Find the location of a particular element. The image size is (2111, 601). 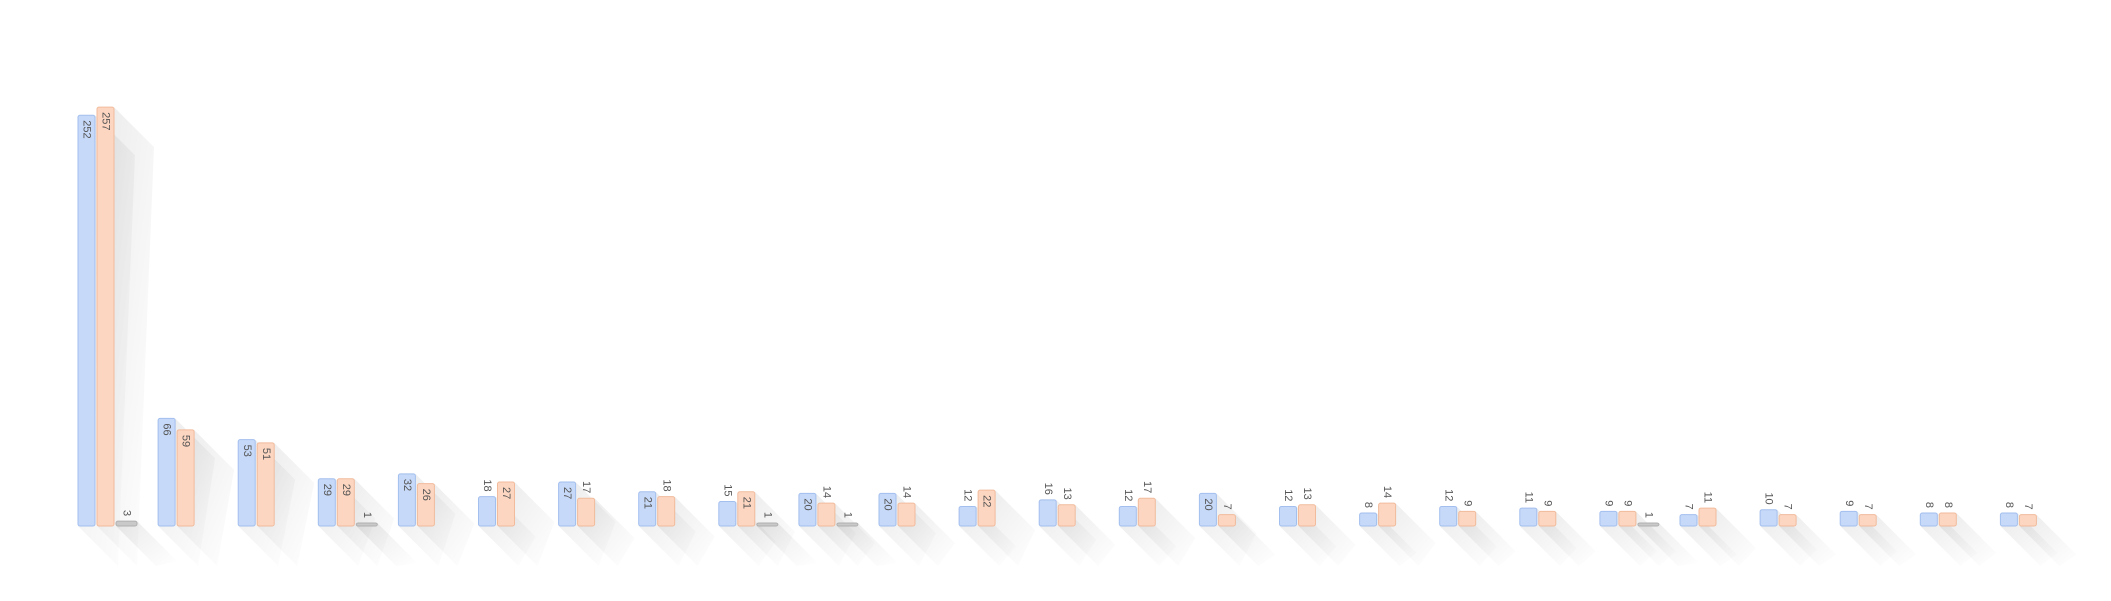

data-label: 26 is located at coordinates (426, 495).